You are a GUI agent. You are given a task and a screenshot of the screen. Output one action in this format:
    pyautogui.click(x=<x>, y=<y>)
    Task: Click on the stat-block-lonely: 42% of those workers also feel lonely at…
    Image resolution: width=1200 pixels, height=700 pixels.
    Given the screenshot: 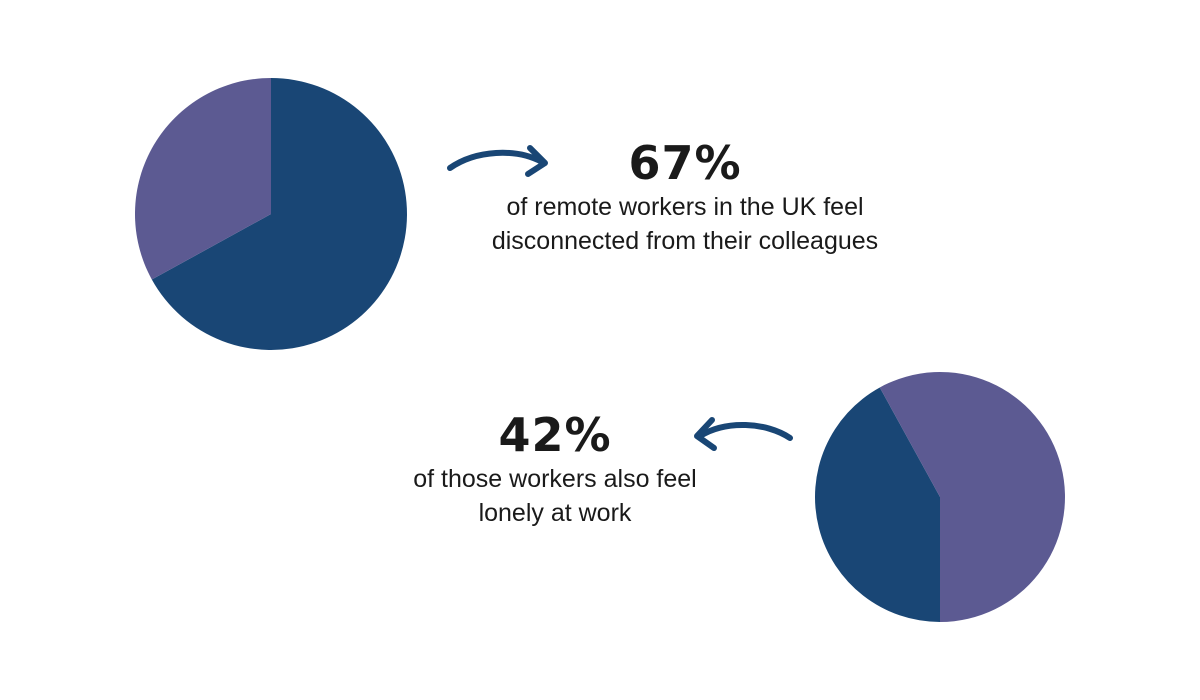 What is the action you would take?
    pyautogui.click(x=555, y=469)
    